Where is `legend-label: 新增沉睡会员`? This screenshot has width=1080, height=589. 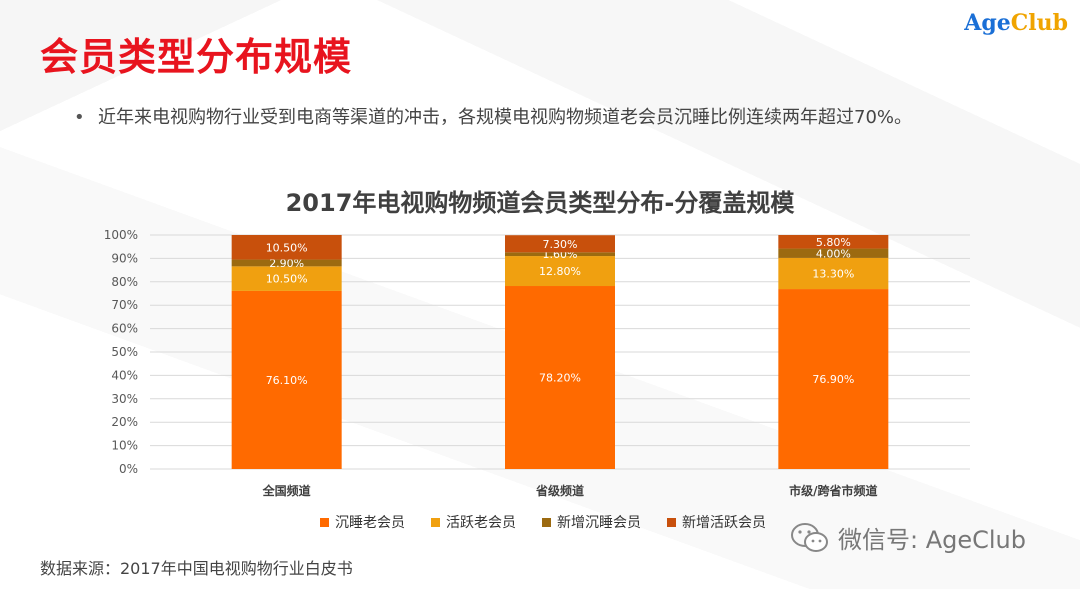
legend-label: 新增沉睡会员 is located at coordinates (599, 523).